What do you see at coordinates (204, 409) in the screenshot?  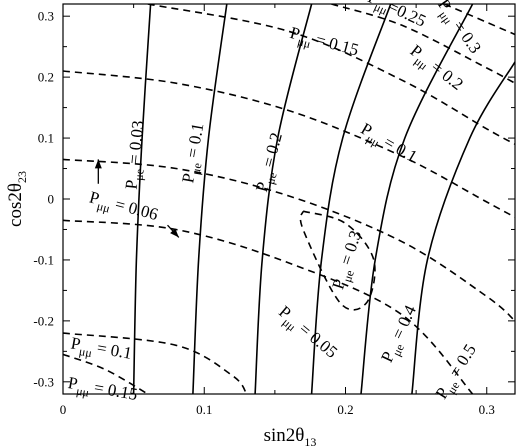 I see `x-tick-label: 0.1` at bounding box center [204, 409].